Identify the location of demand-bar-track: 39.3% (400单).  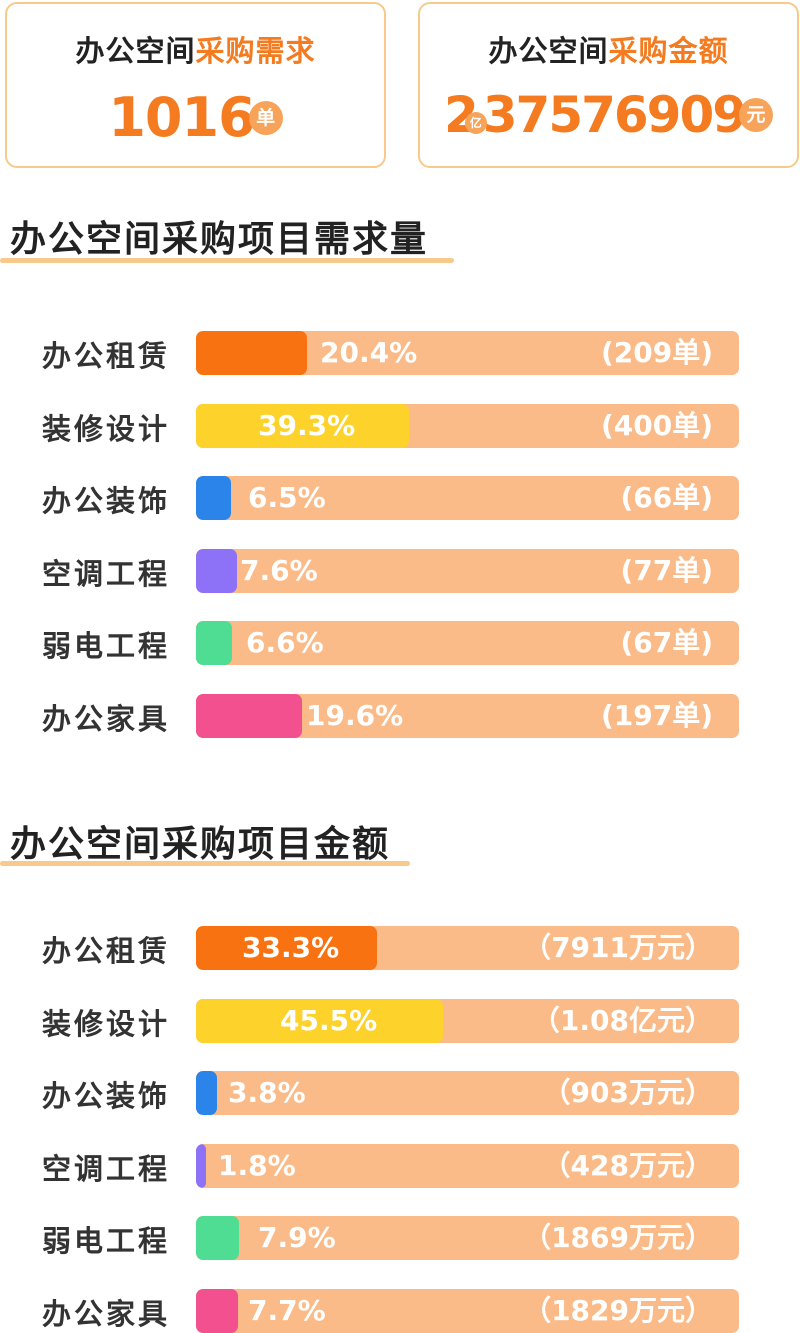
(467, 426).